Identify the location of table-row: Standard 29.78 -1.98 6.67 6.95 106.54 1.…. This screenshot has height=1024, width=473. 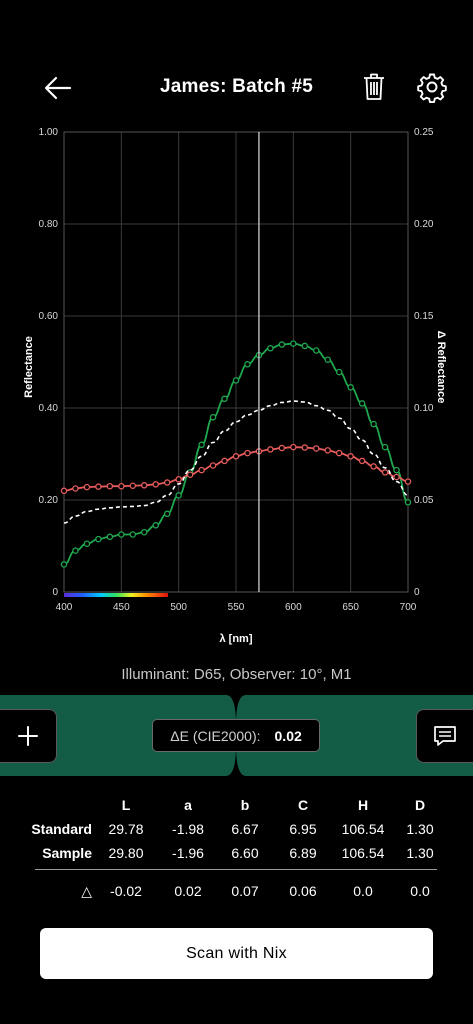
(233, 829).